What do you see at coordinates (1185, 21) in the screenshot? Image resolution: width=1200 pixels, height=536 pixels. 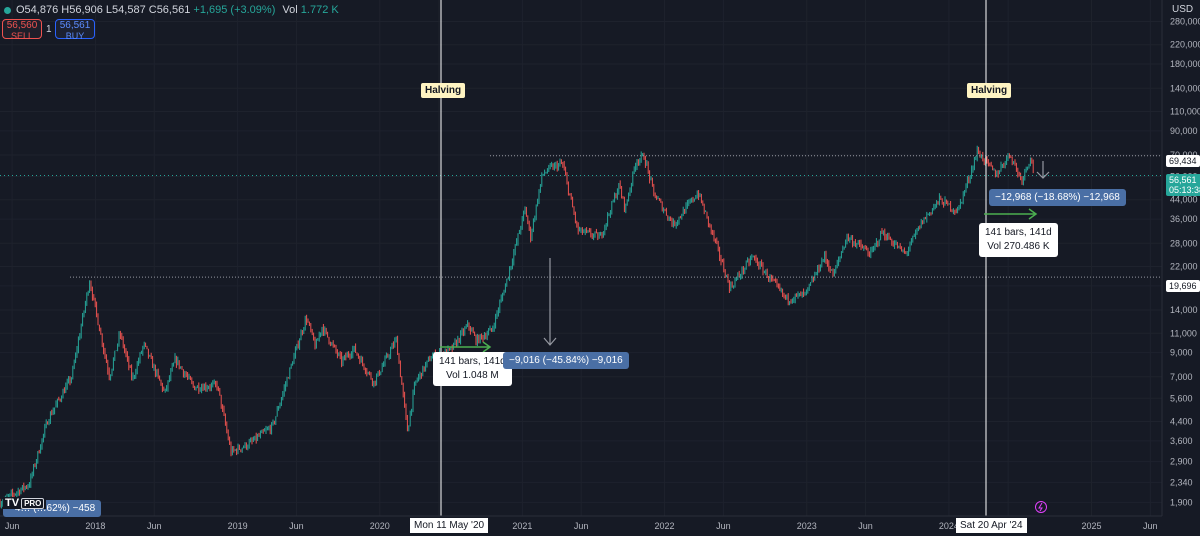 I see `y-tick-label: 280,000` at bounding box center [1185, 21].